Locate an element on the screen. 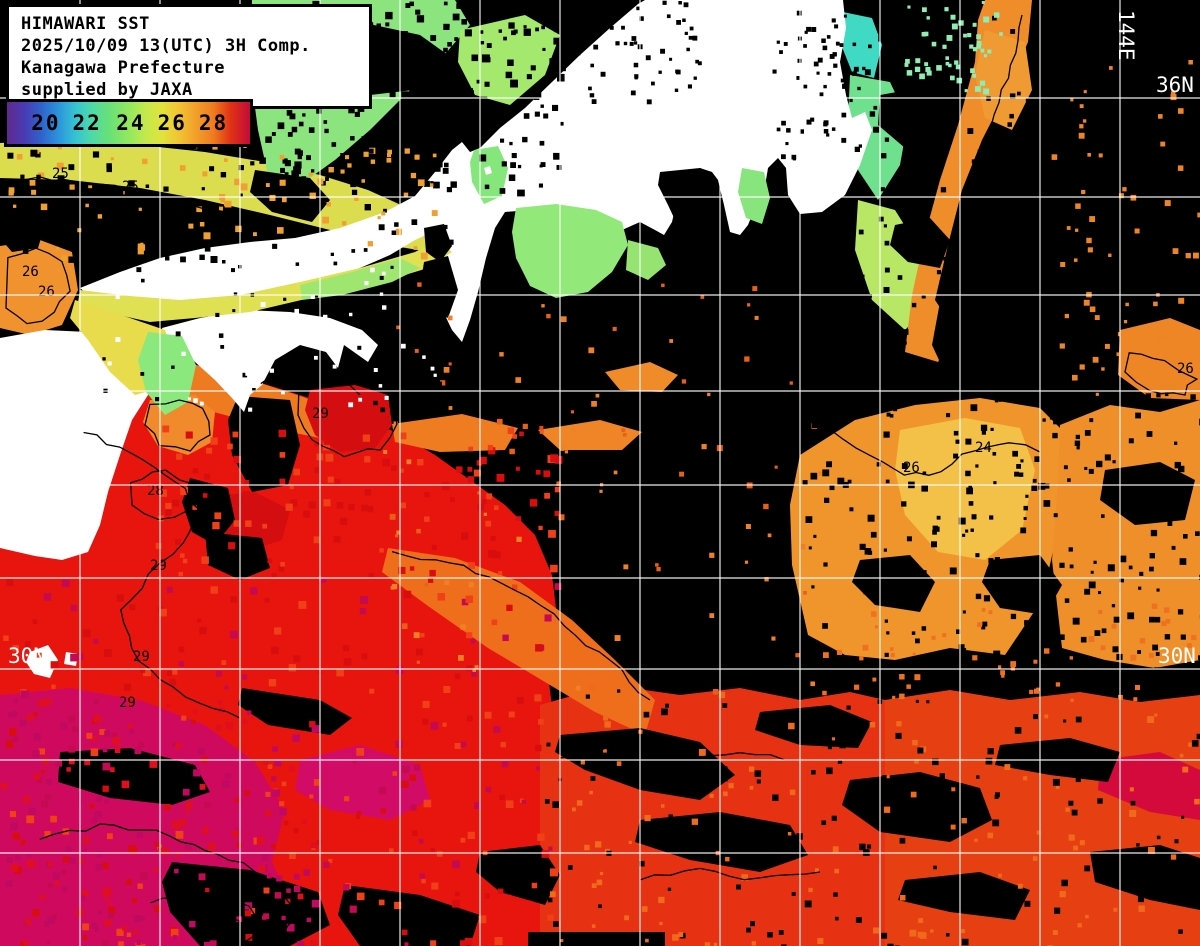  speckle-ne-mint is located at coordinates (953, 48).